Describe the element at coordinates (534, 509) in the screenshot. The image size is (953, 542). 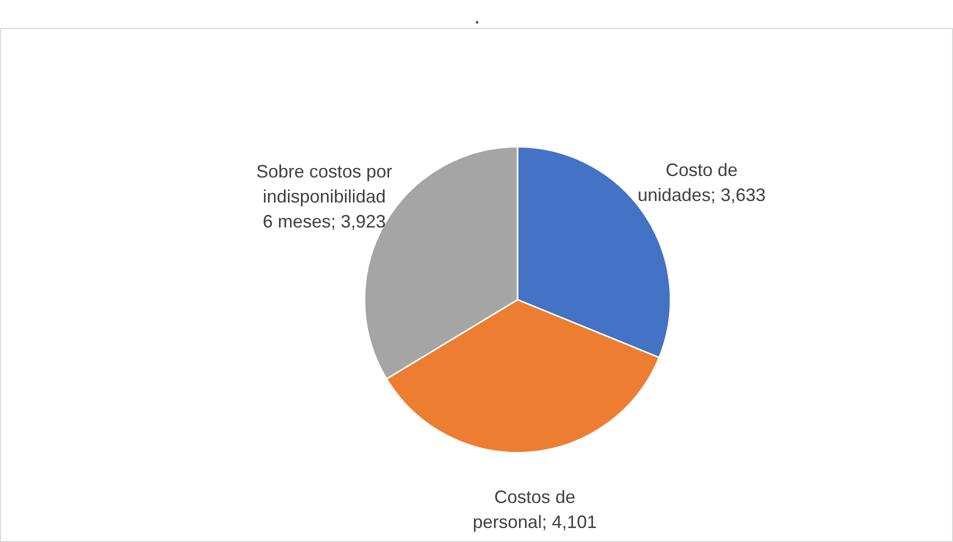
I see `slice-label: Costos de personal; 4,101` at that location.